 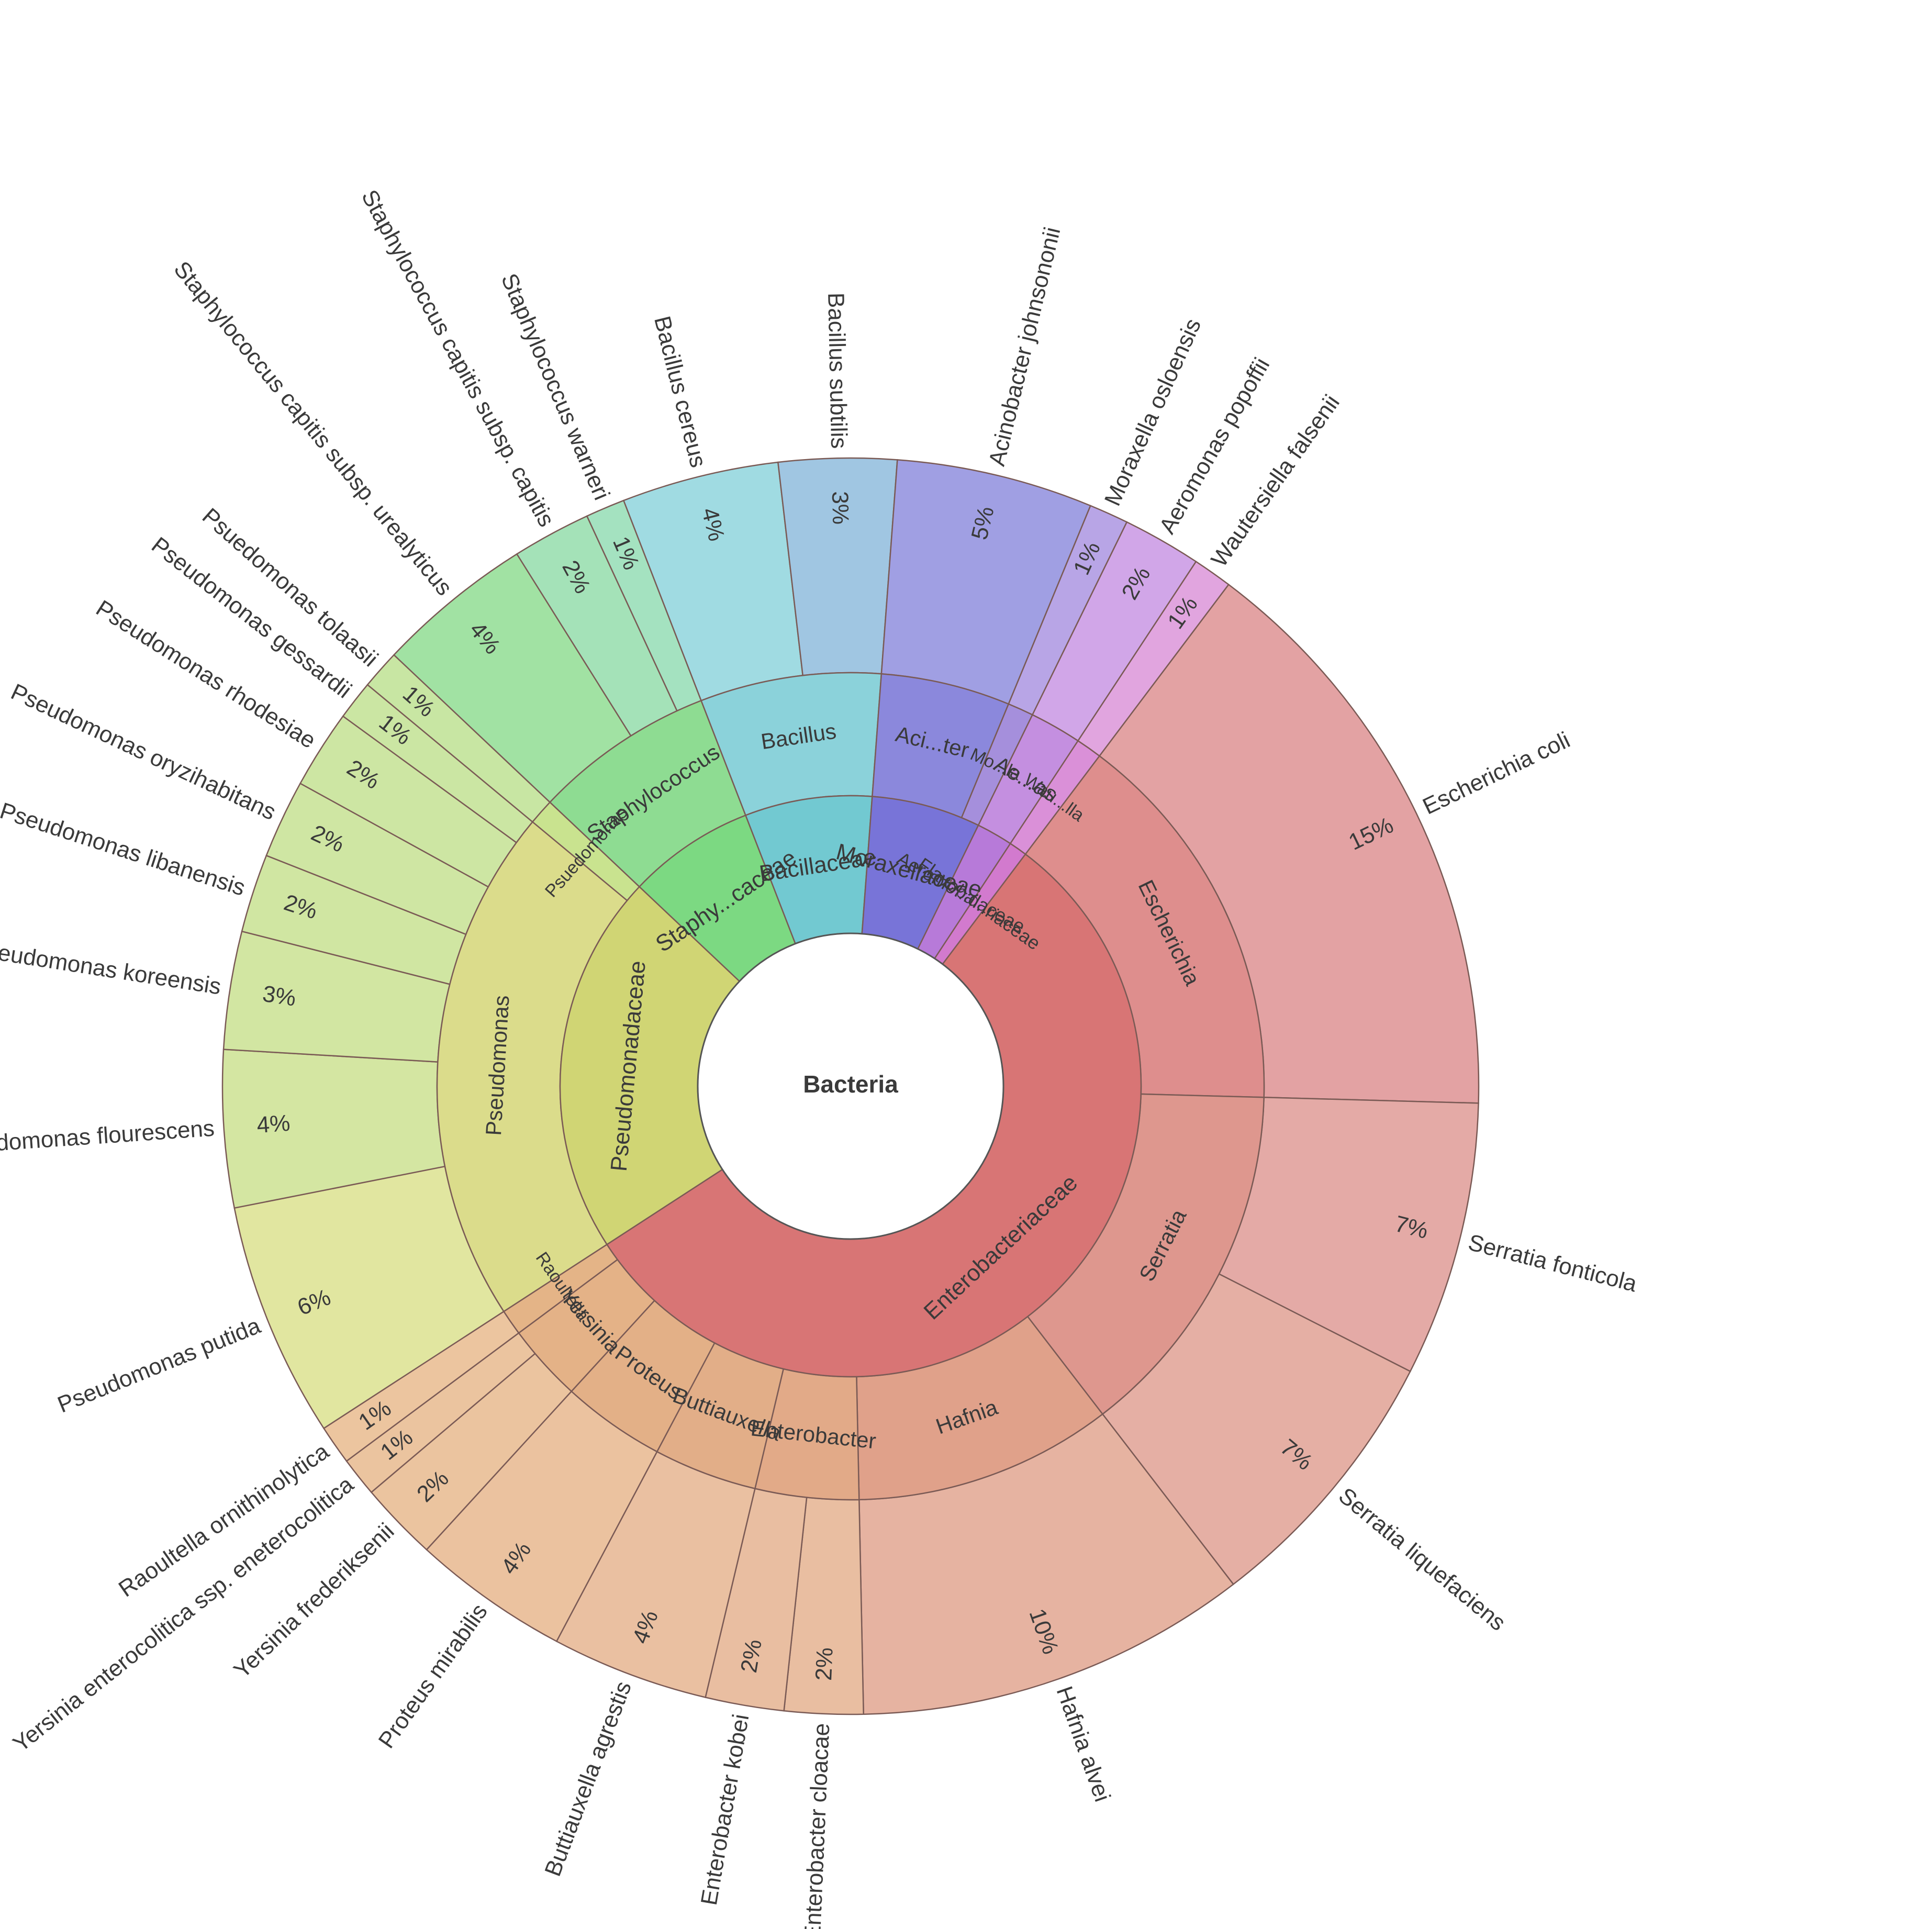 I want to click on percent-label-enterobacter-cloacae: 2%, so click(x=824, y=1664).